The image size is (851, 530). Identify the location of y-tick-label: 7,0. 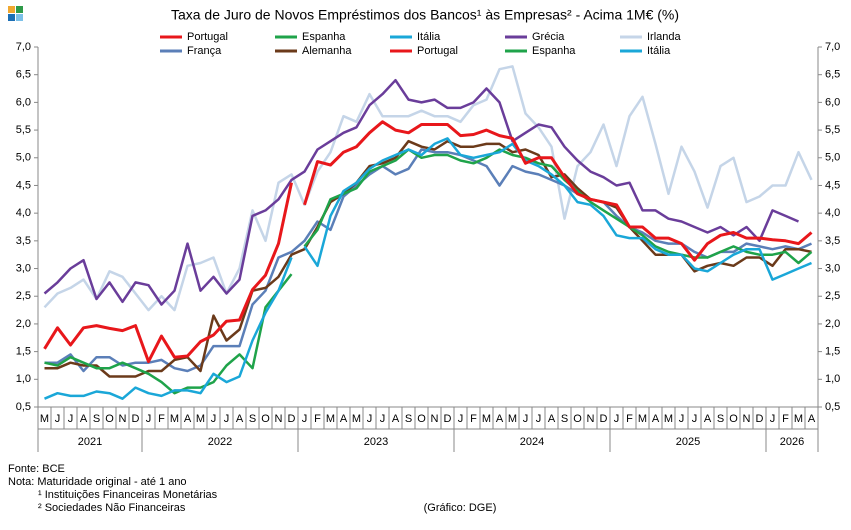
(23, 47).